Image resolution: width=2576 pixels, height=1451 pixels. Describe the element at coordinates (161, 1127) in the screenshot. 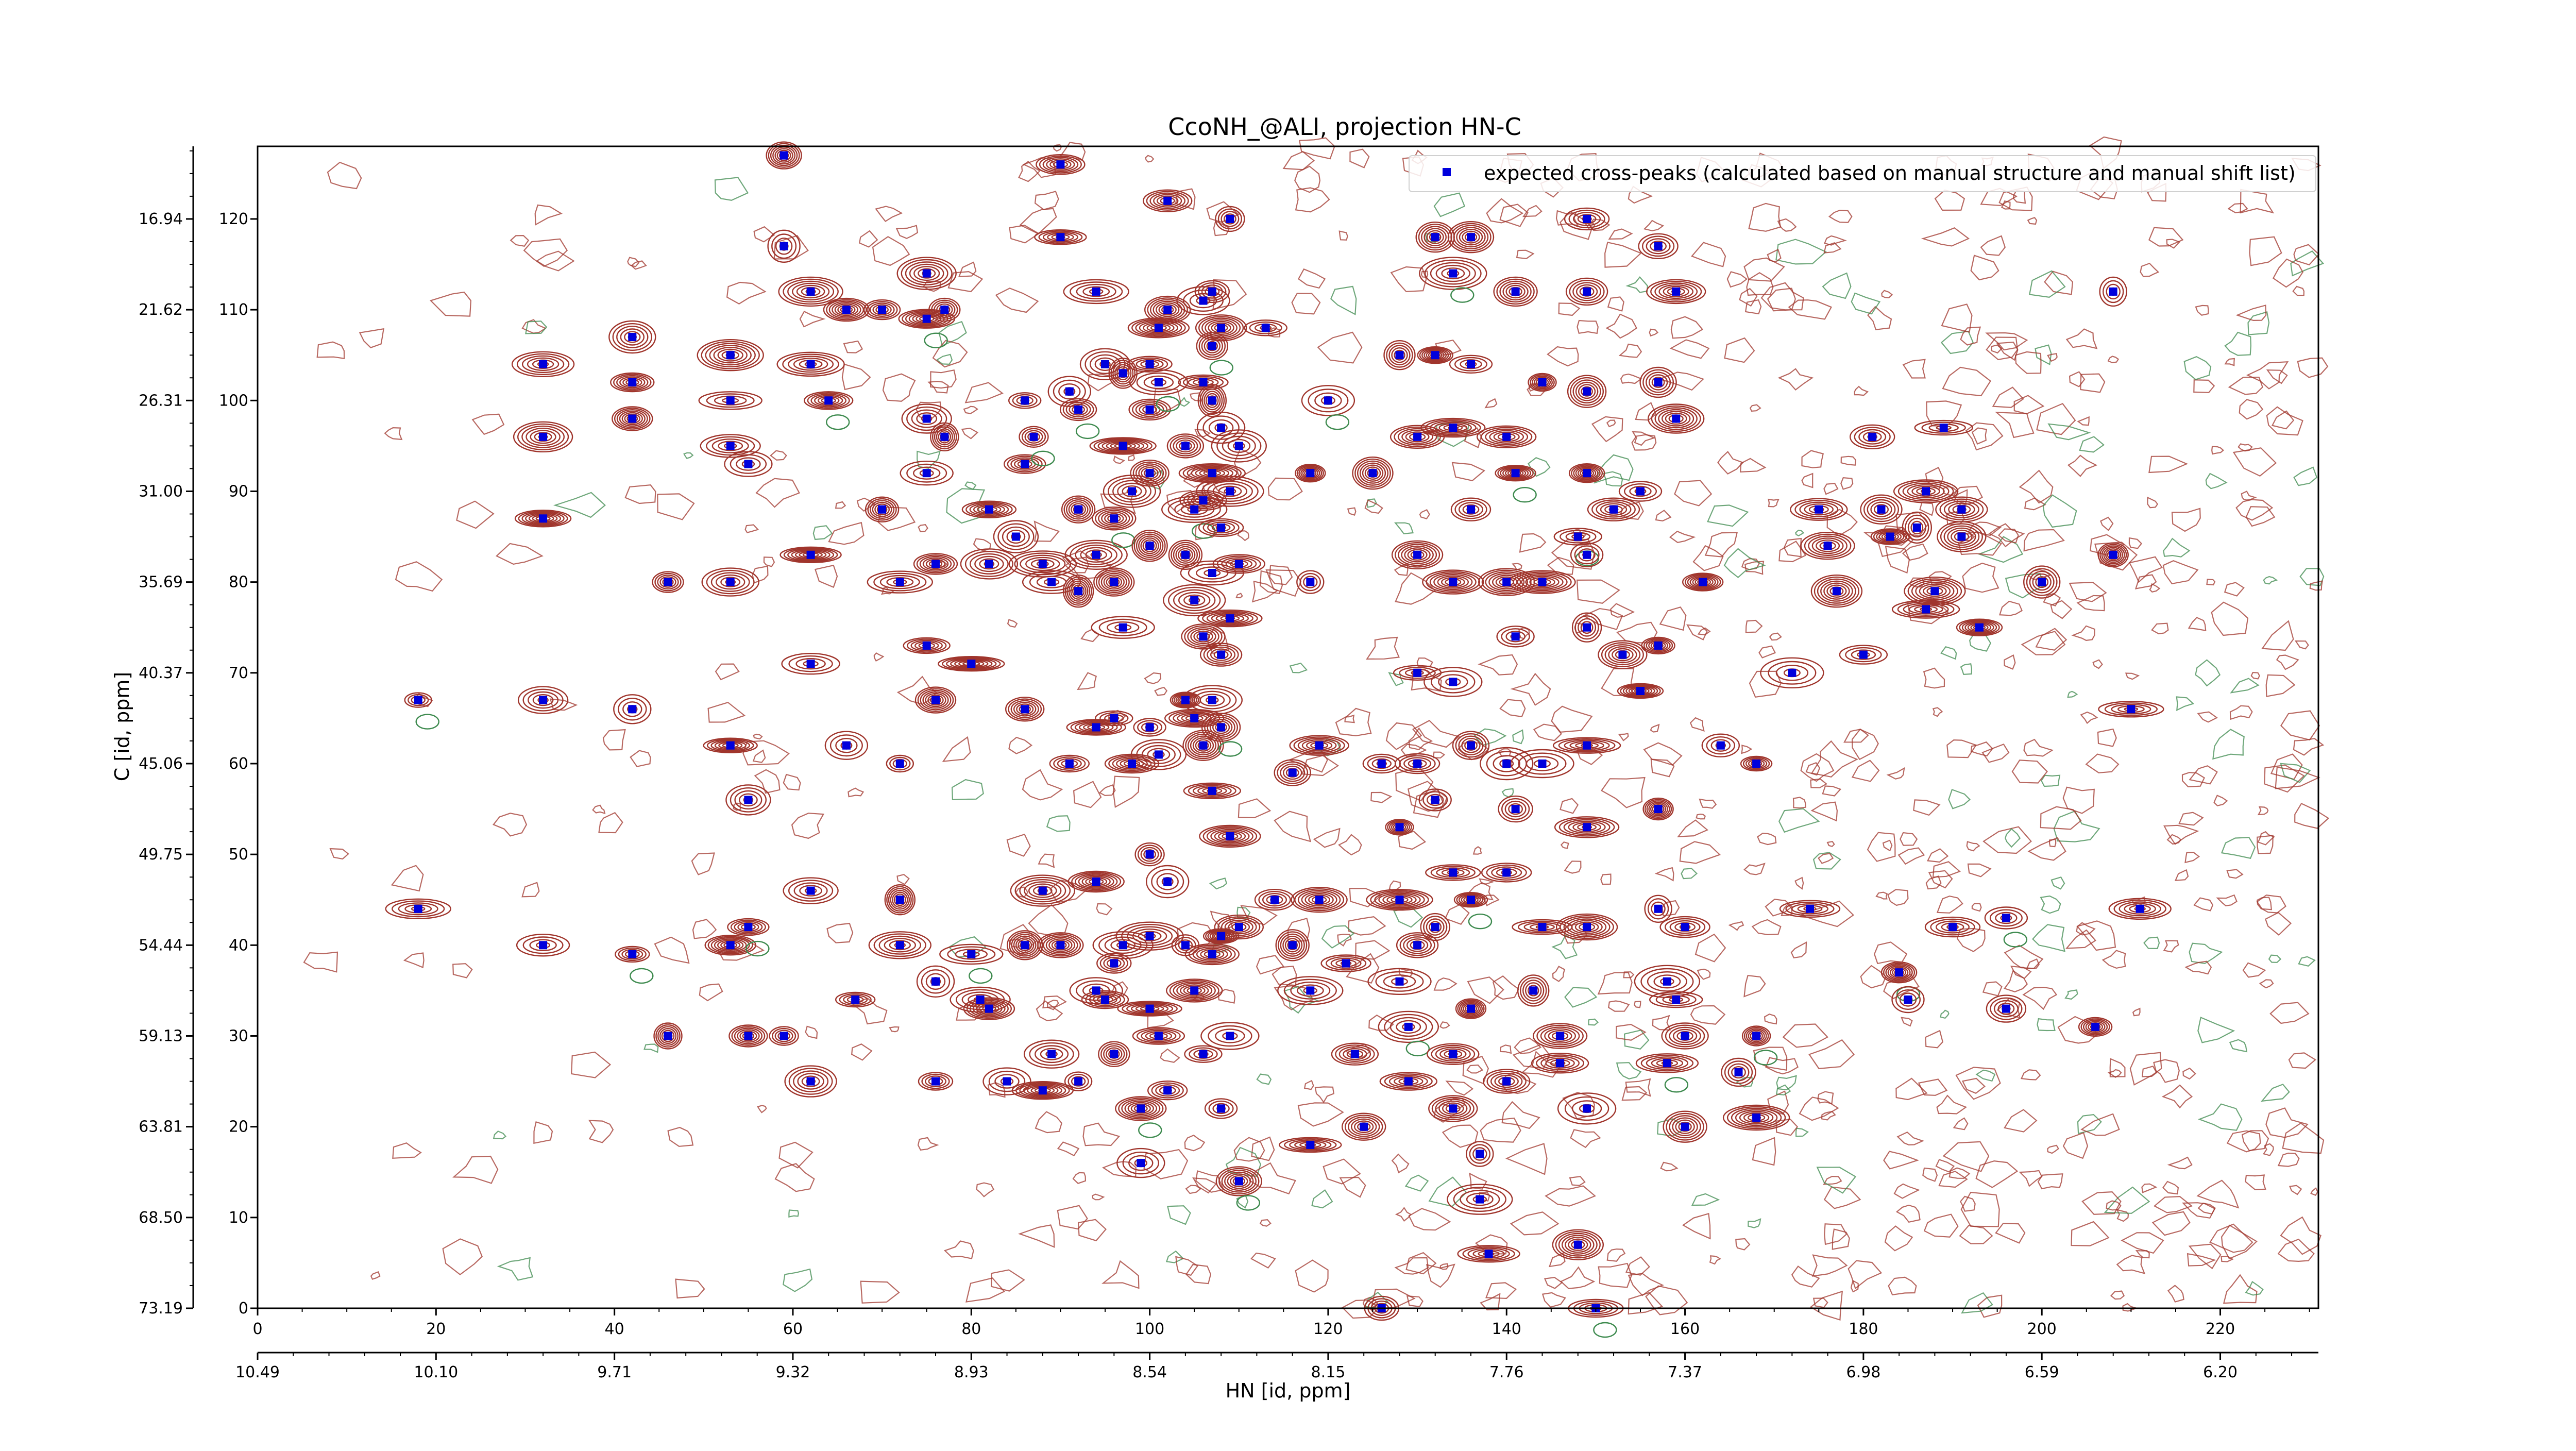

I see `y-ppm-tick-label: 63.81` at that location.